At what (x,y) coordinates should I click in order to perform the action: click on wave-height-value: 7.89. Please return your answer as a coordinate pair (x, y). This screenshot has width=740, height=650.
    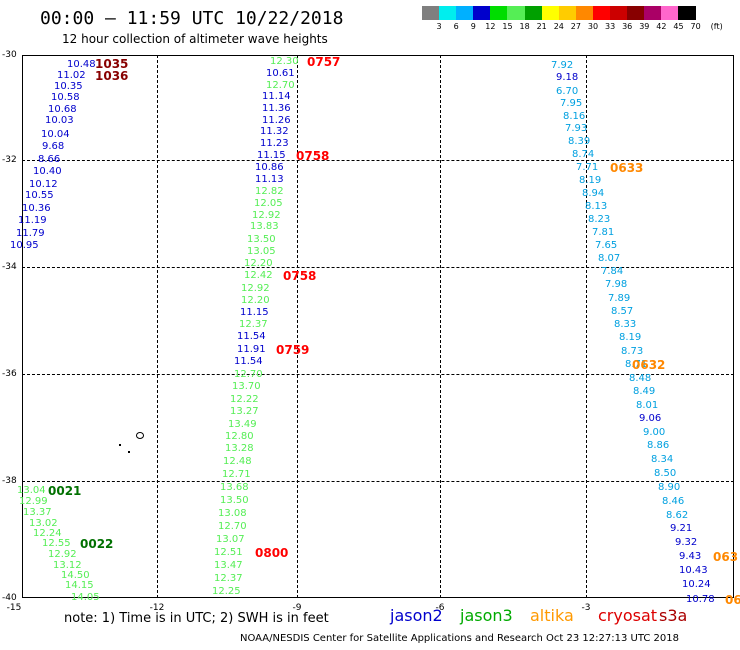
    Looking at the image, I should click on (619, 298).